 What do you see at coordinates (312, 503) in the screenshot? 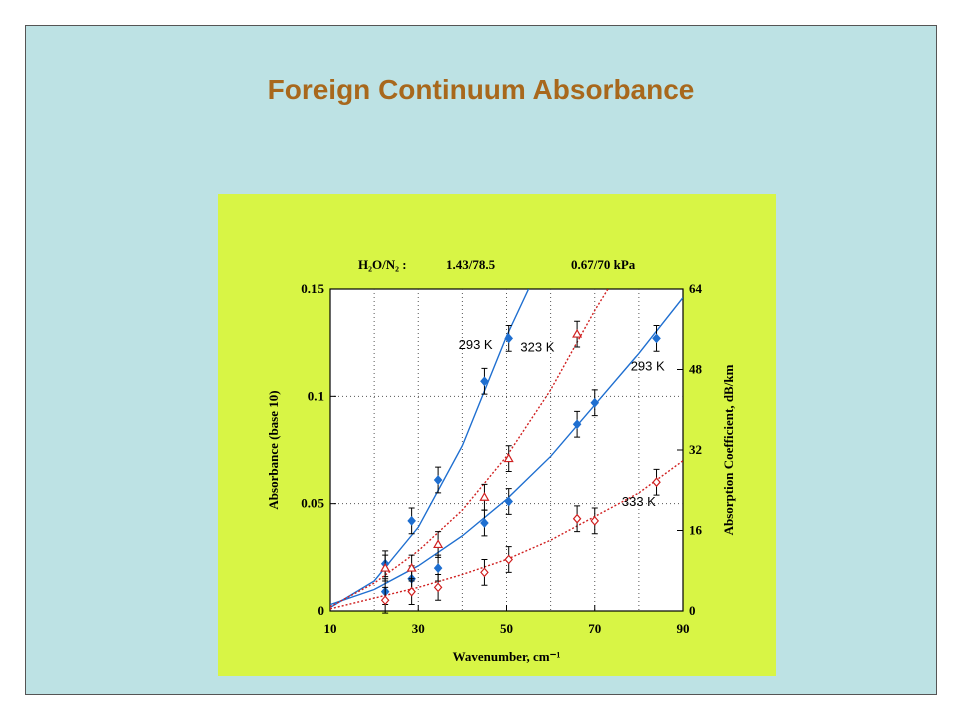
I see `y-tick-label: 0.05` at bounding box center [312, 503].